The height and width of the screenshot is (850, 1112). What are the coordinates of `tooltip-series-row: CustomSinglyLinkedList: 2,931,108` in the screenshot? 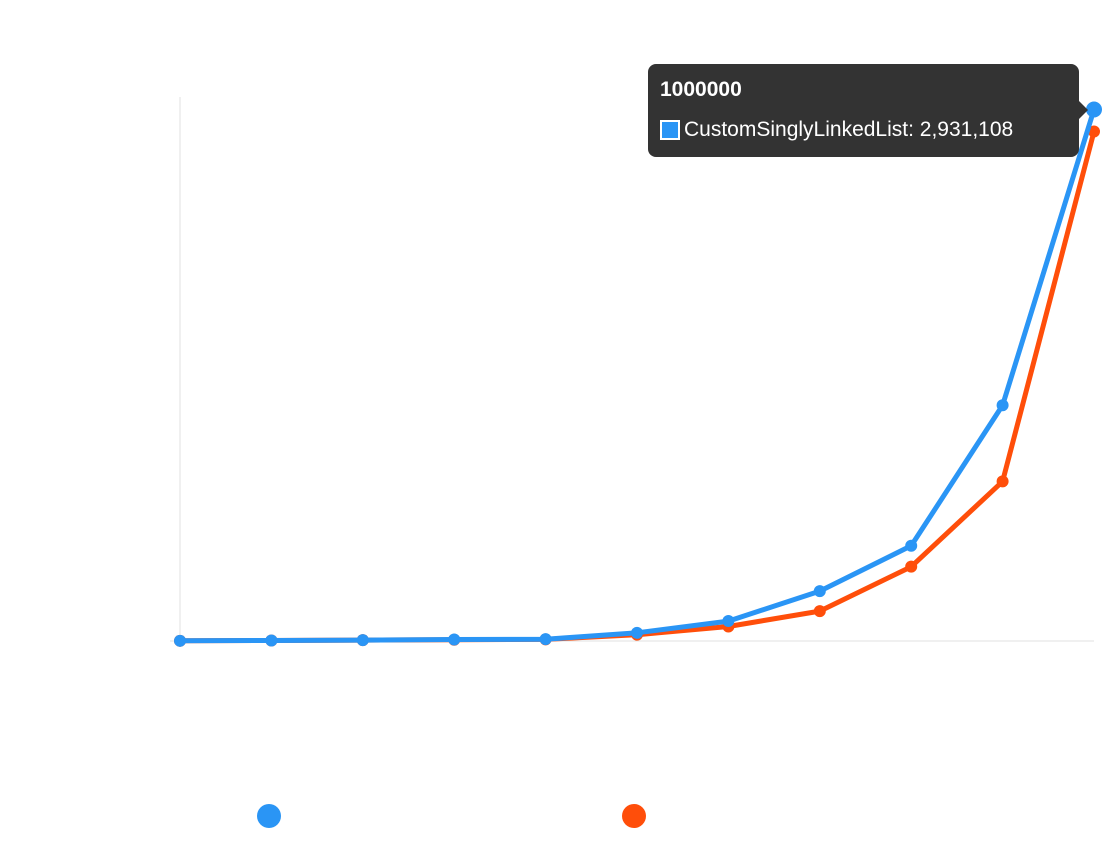 It's located at (863, 130).